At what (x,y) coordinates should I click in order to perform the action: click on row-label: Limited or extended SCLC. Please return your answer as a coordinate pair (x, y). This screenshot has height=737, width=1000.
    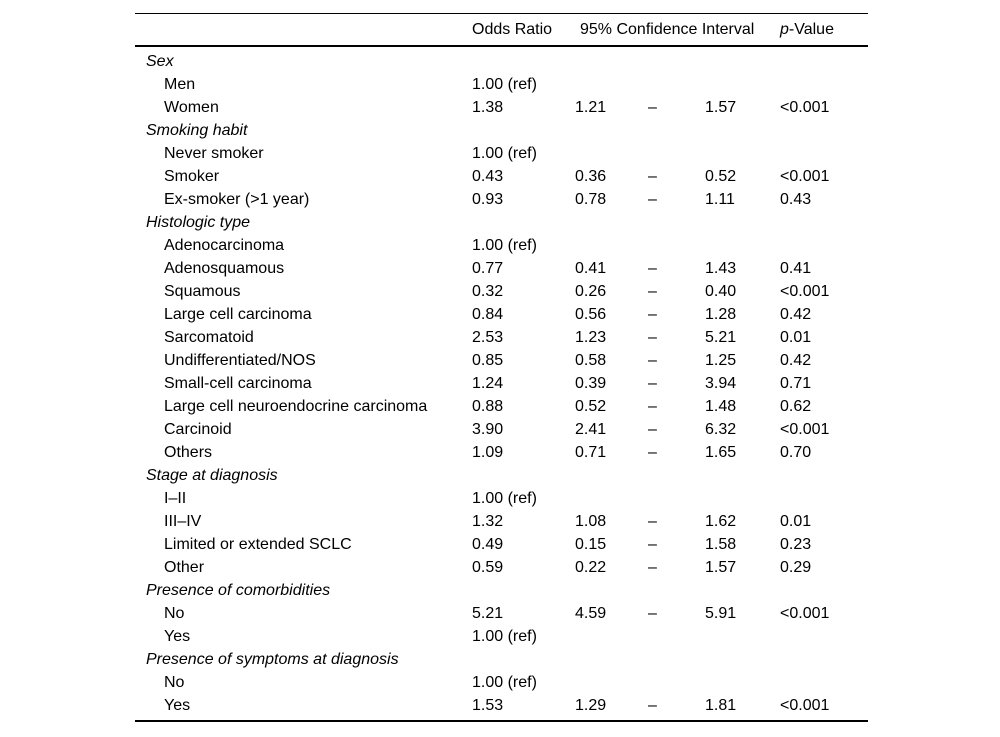
    Looking at the image, I should click on (258, 544).